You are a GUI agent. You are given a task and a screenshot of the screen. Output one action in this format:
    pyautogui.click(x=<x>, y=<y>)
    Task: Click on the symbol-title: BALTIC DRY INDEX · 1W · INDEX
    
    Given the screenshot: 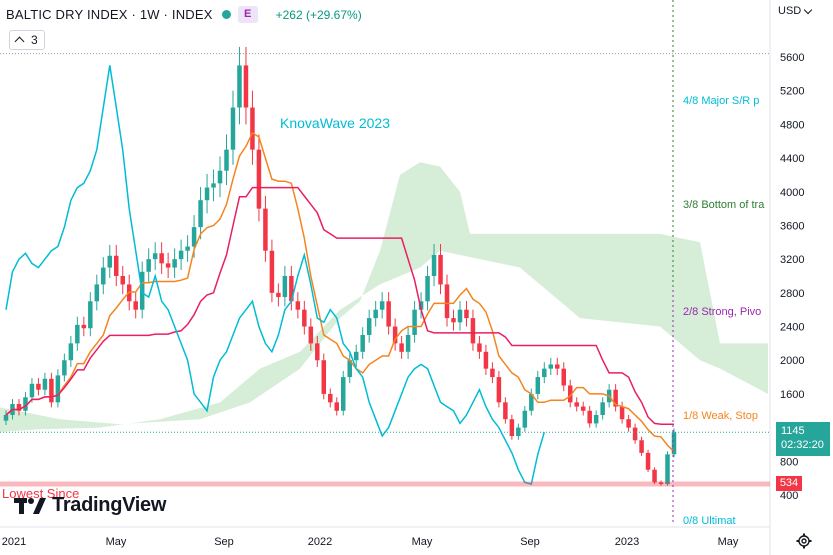 What is the action you would take?
    pyautogui.click(x=109, y=14)
    